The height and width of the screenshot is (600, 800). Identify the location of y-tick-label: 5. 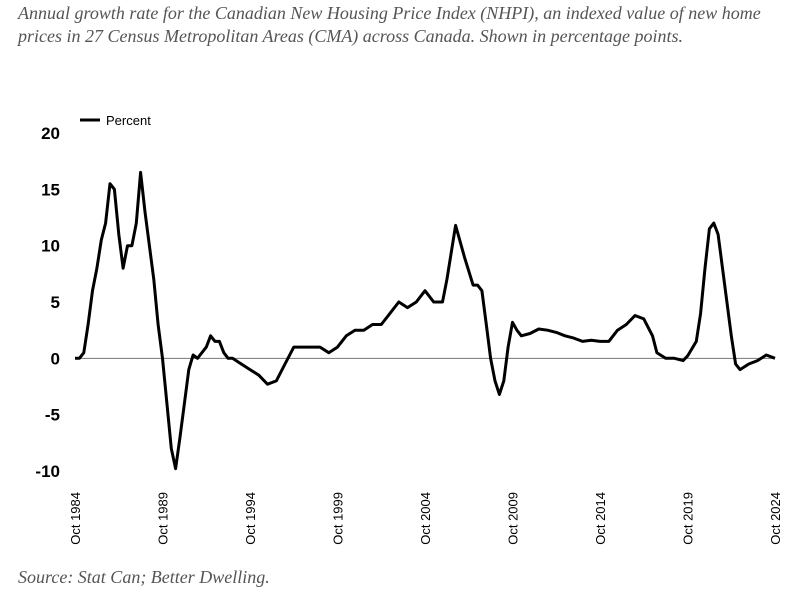
(55, 302).